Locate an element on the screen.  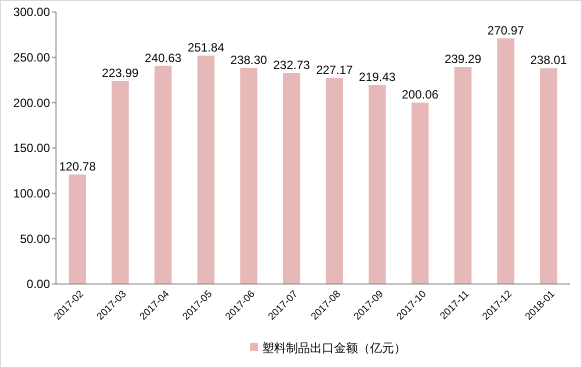
y-tick-label: 100.00 is located at coordinates (31, 193).